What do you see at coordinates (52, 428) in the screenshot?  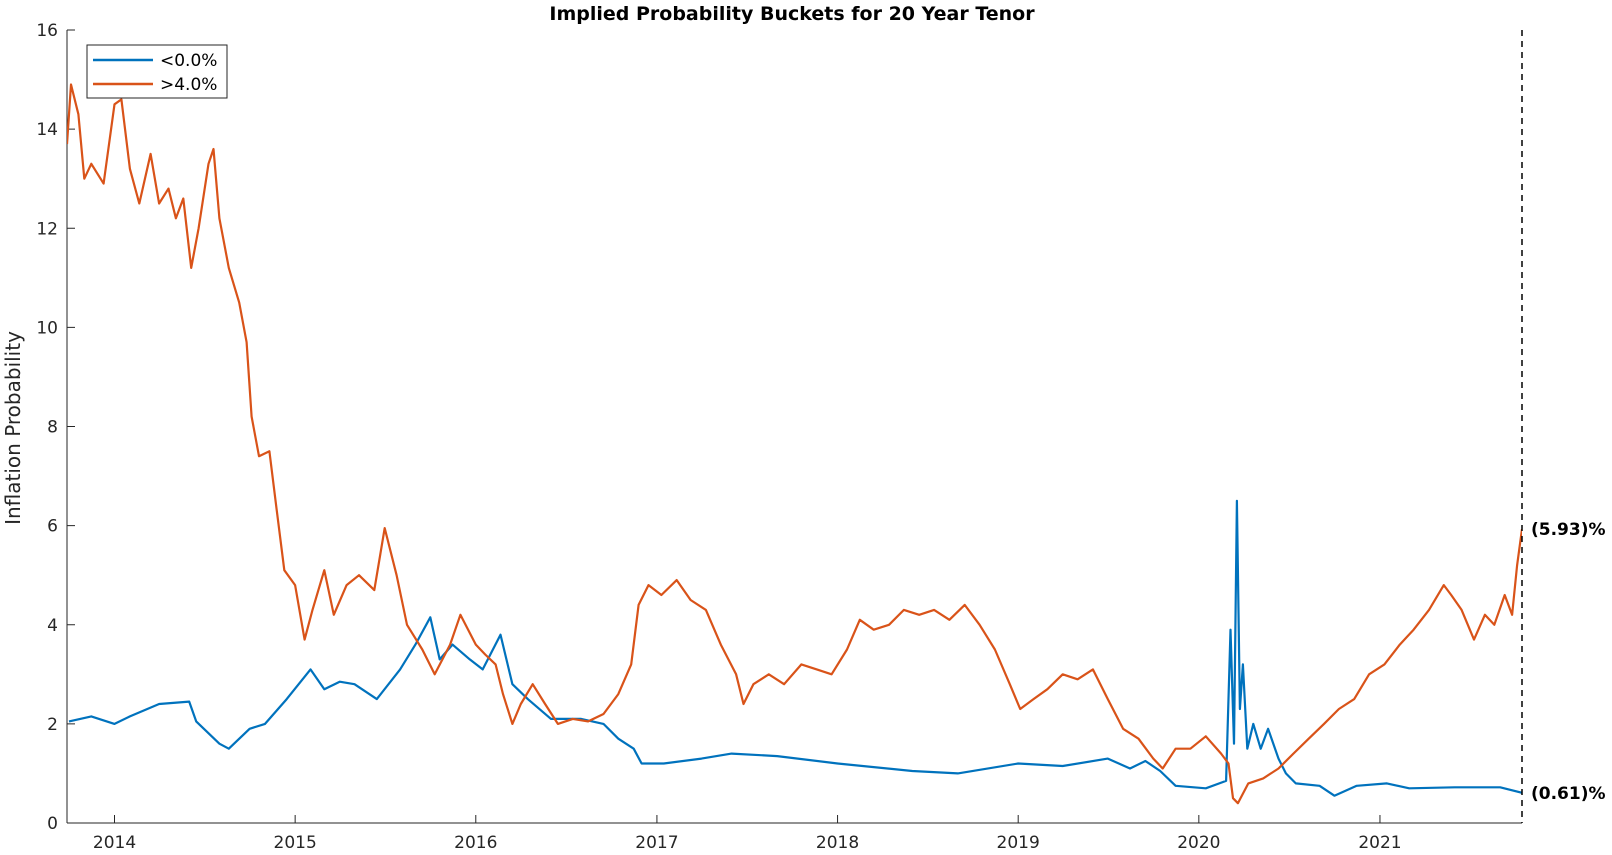 I see `y-tick-label-4: 8` at bounding box center [52, 428].